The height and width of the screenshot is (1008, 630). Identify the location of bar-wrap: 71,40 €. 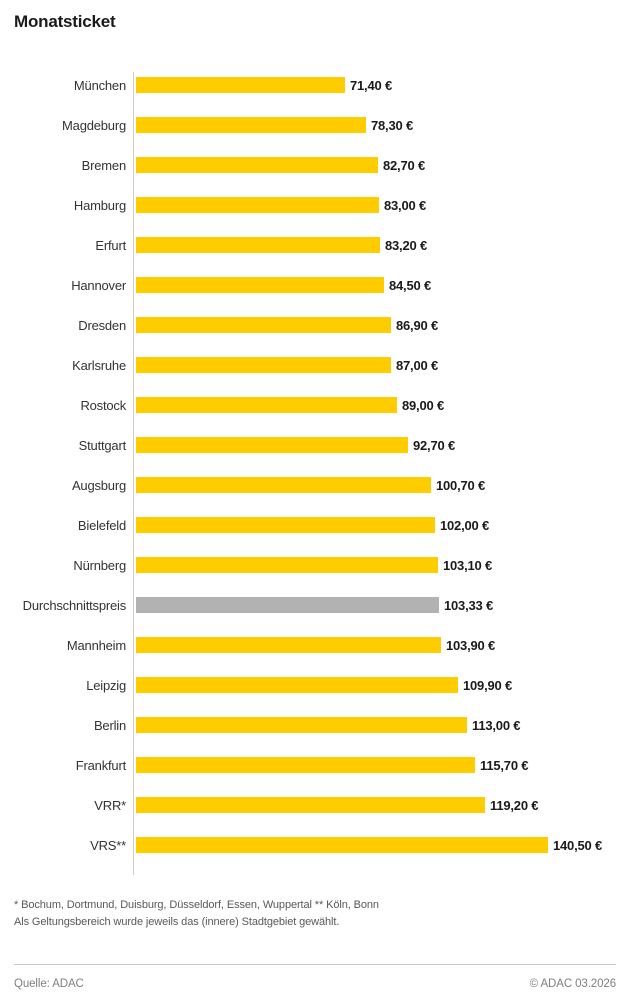
(264, 85).